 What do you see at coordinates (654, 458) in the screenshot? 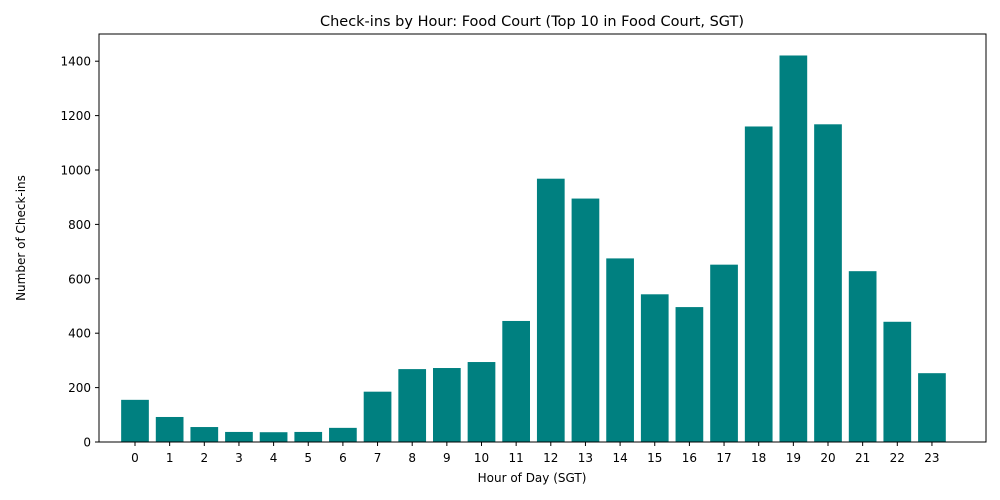
I see `x-tick-label: 15` at bounding box center [654, 458].